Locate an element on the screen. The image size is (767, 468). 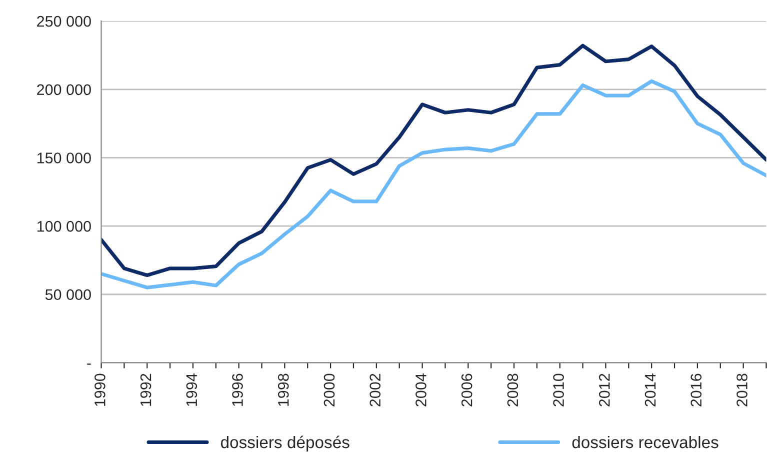
x-tick-label: 1990 is located at coordinates (100, 390).